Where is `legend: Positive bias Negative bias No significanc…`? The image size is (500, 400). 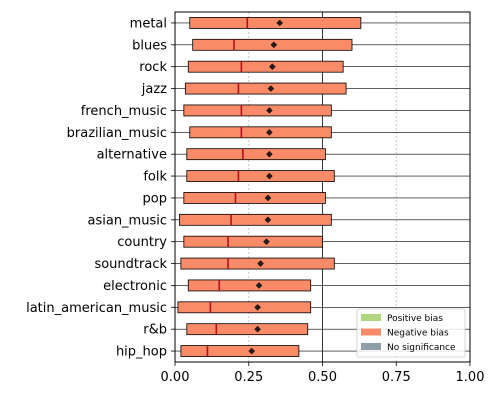 legend: Positive bias Negative bias No significanc… is located at coordinates (411, 333).